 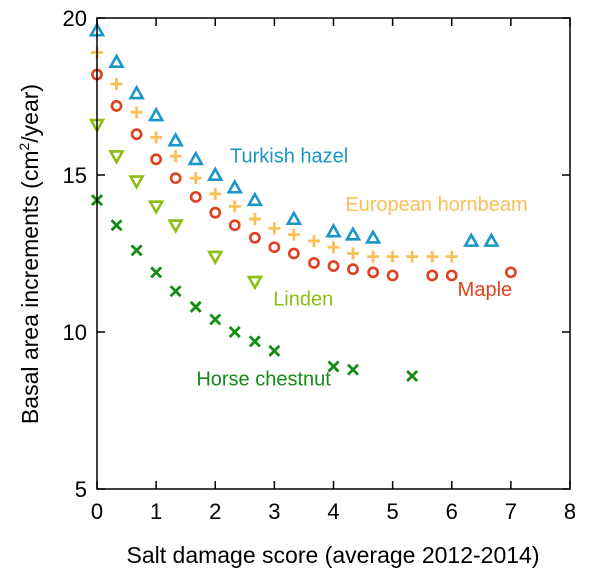 I want to click on x-tick-label: 5, so click(x=393, y=511).